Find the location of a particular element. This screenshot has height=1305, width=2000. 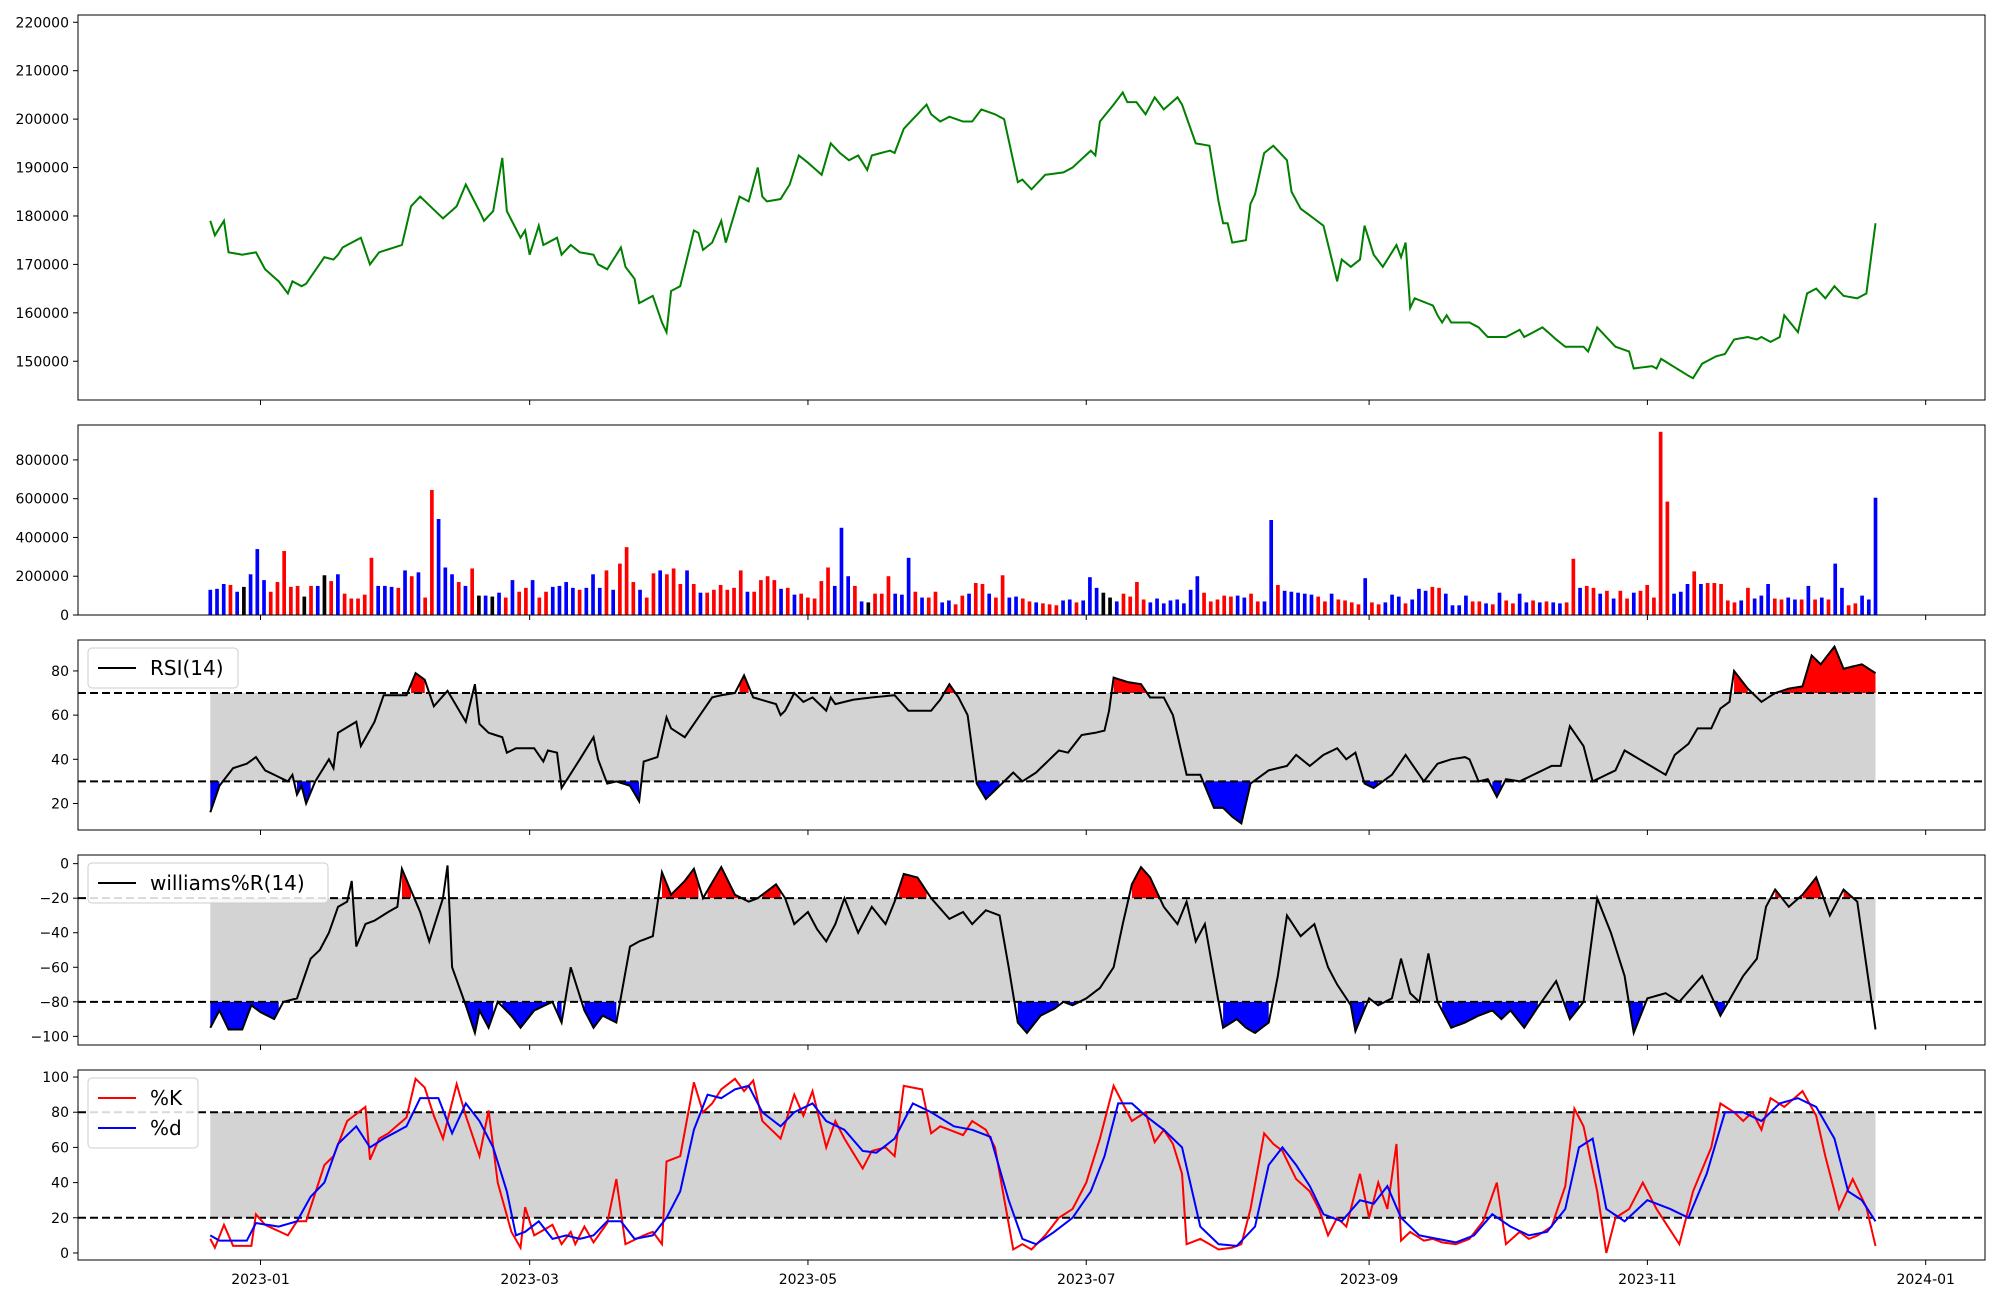

rsi-oversold-fill is located at coordinates (856, 802).